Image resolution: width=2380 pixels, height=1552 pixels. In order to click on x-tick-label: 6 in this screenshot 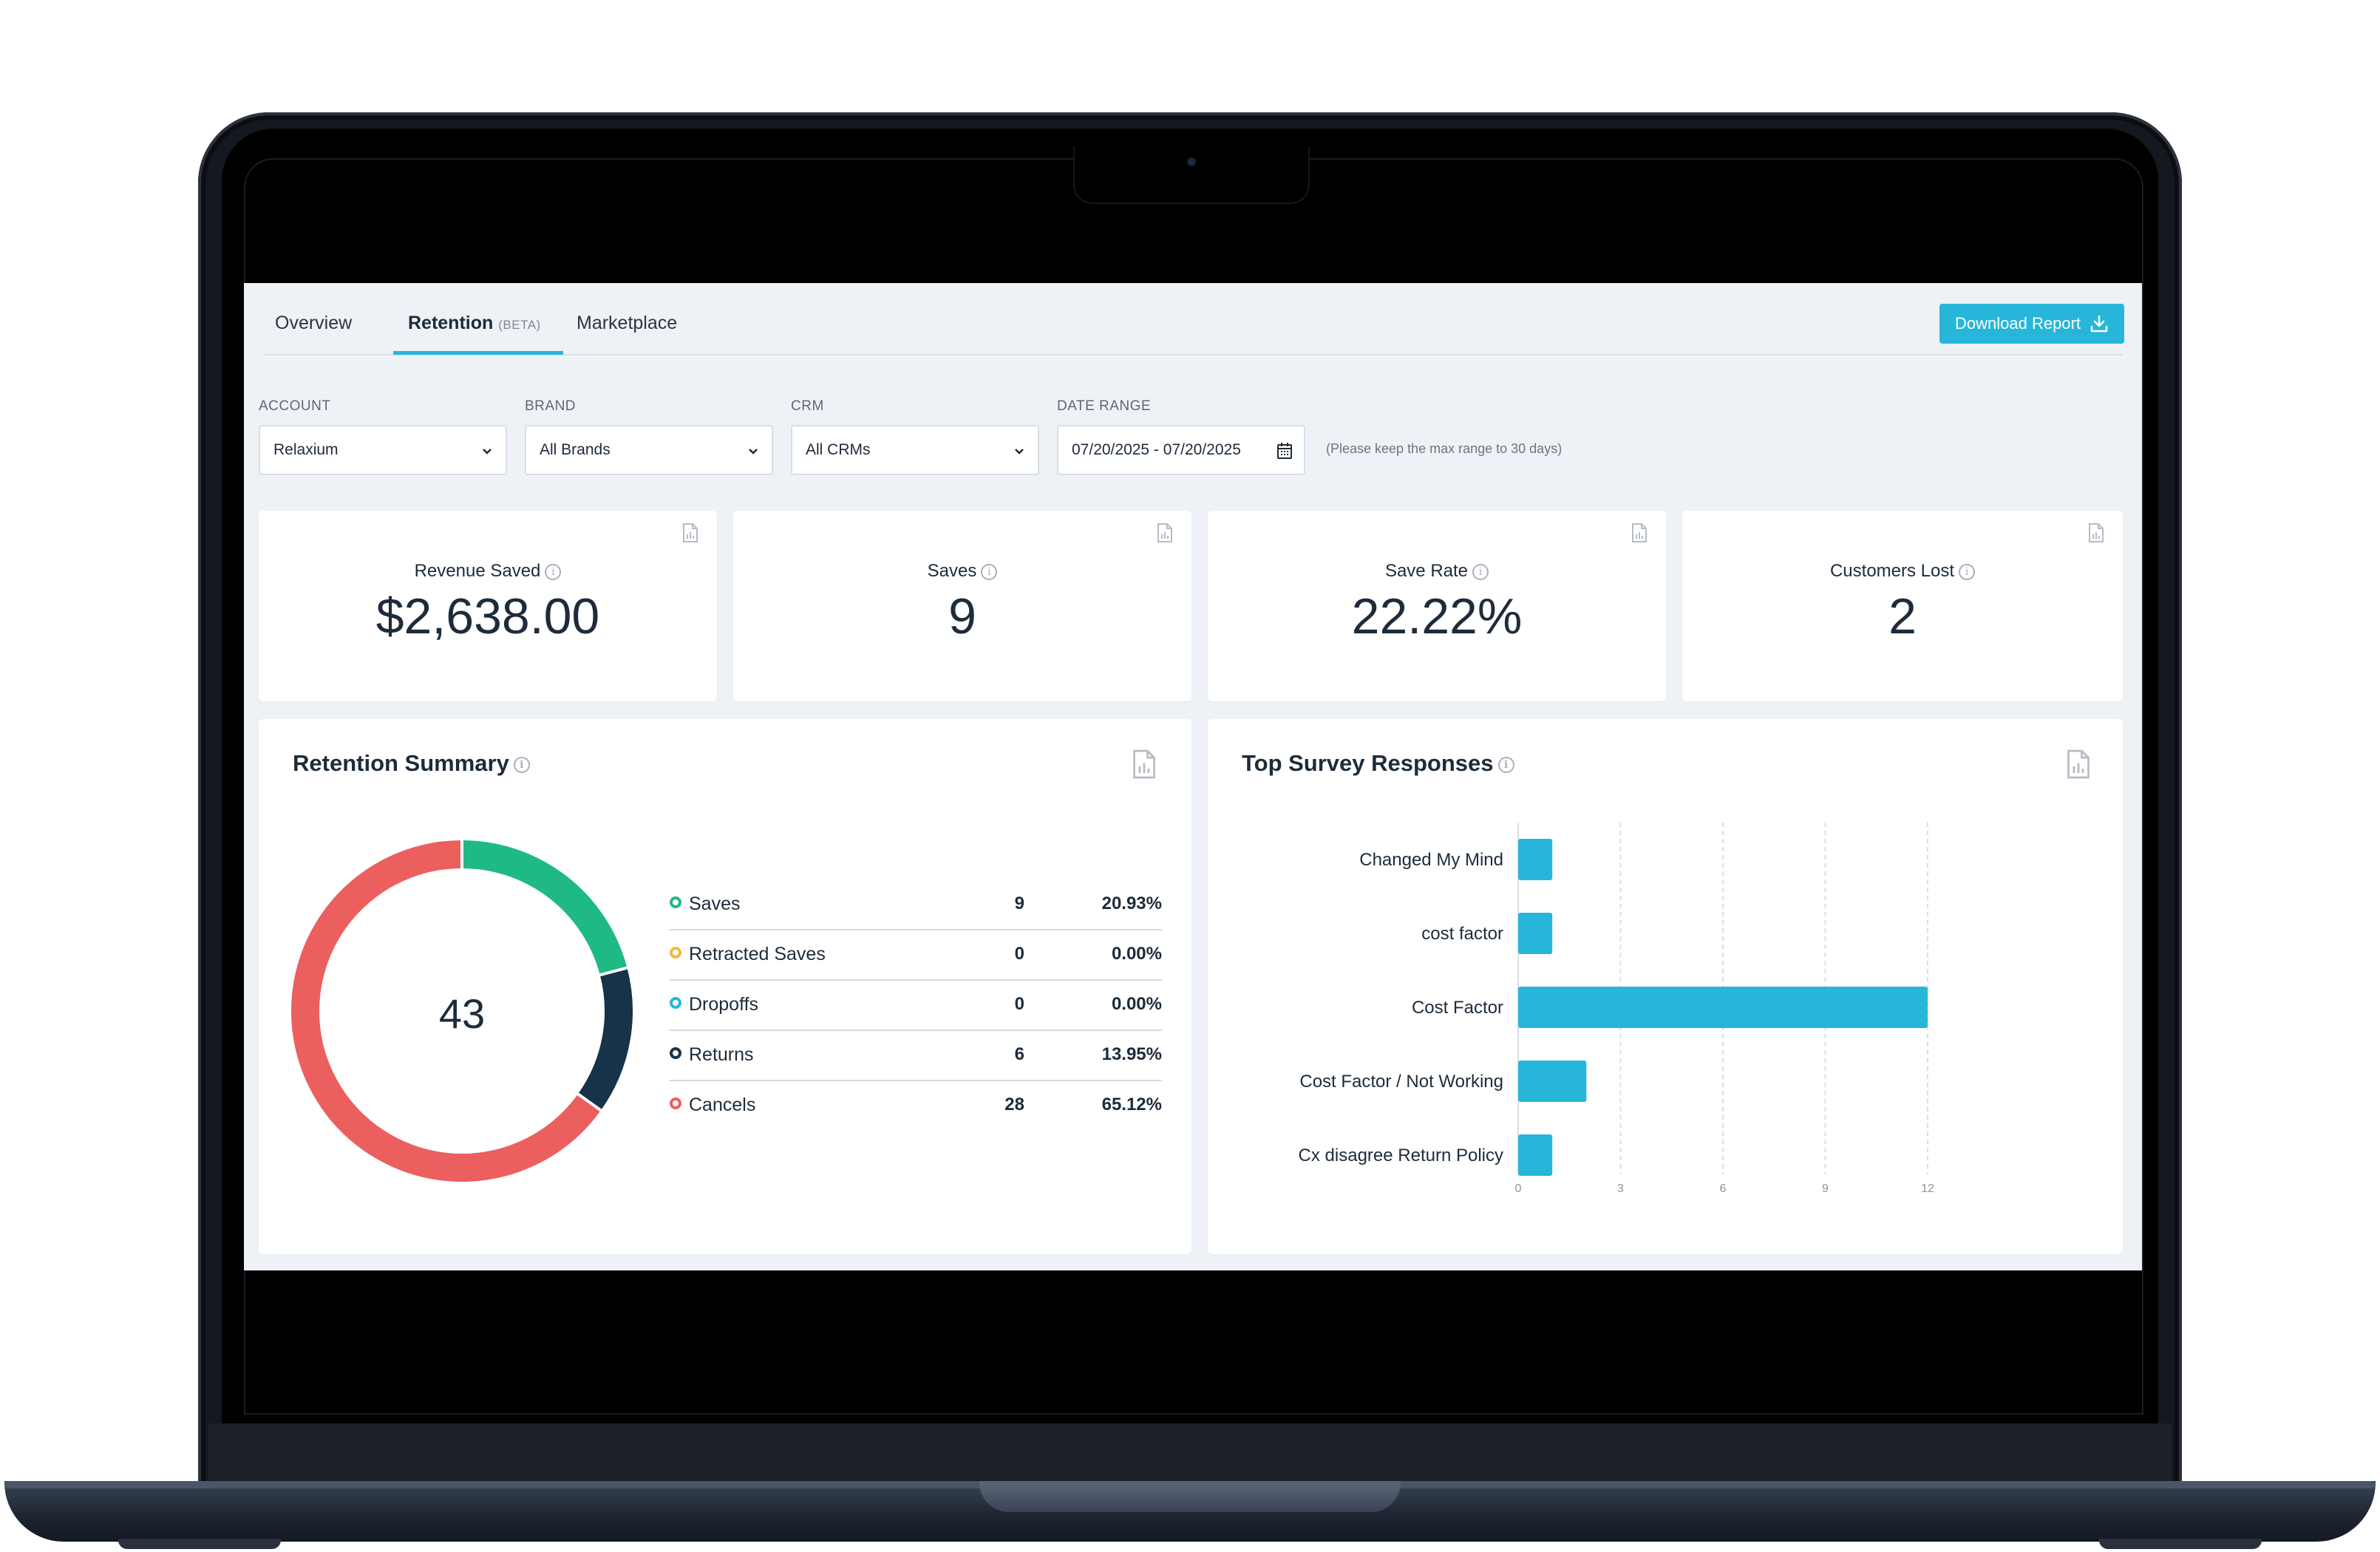, I will do `click(1723, 1188)`.